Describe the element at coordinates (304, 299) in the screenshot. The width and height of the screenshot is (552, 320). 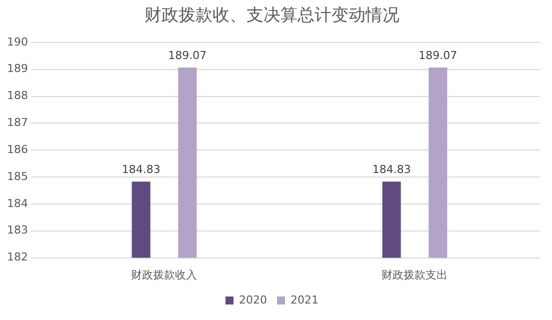
I see `legend-label: 2021` at that location.